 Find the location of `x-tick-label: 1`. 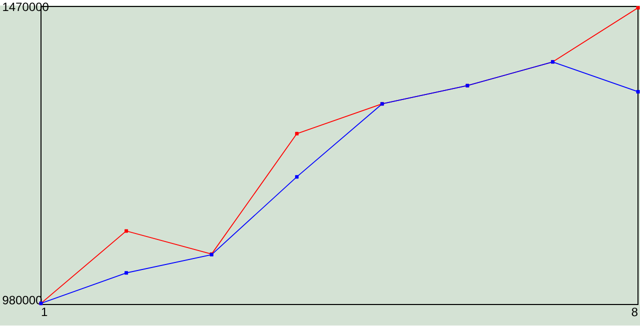

x-tick-label: 1 is located at coordinates (45, 312).